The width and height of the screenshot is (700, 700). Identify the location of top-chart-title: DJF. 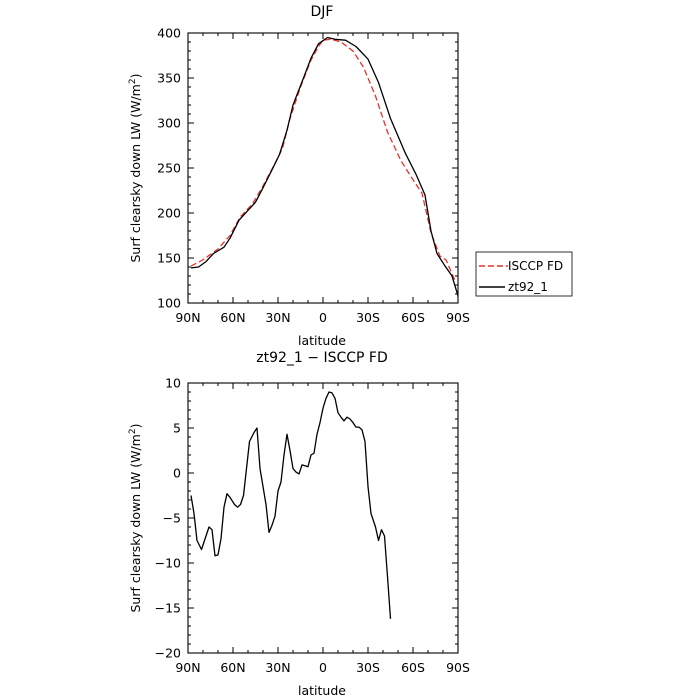
(322, 12).